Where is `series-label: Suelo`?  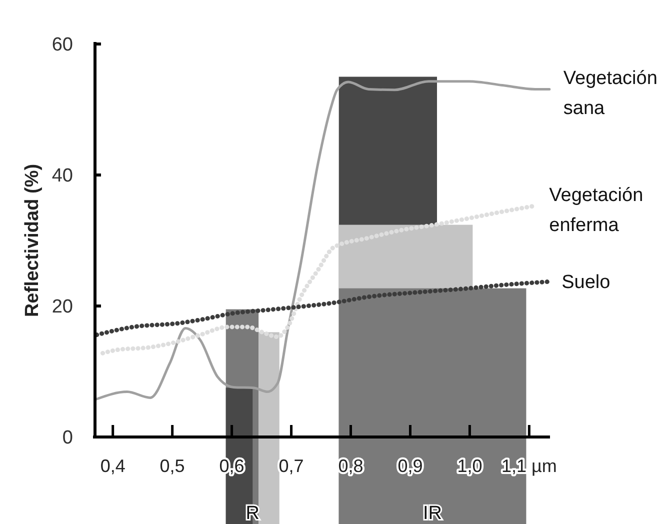 series-label: Suelo is located at coordinates (586, 282).